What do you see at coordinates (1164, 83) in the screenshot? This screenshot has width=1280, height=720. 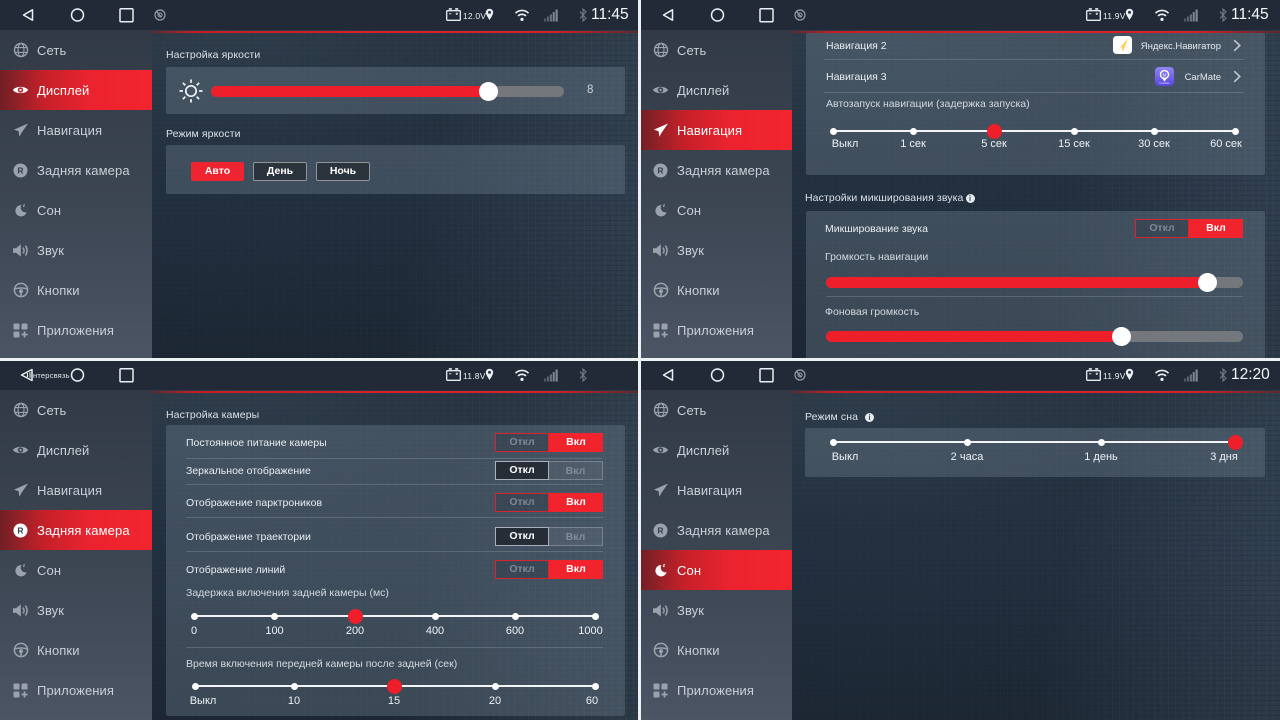 I see `svg-text: CarMate` at bounding box center [1164, 83].